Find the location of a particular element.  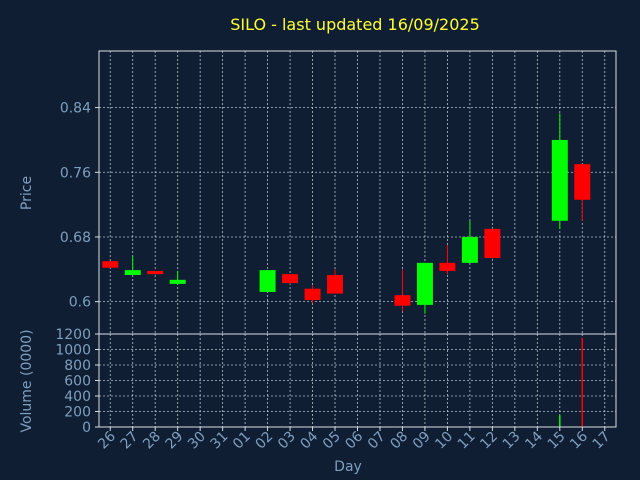

x-tick-label: 12 is located at coordinates (489, 441).